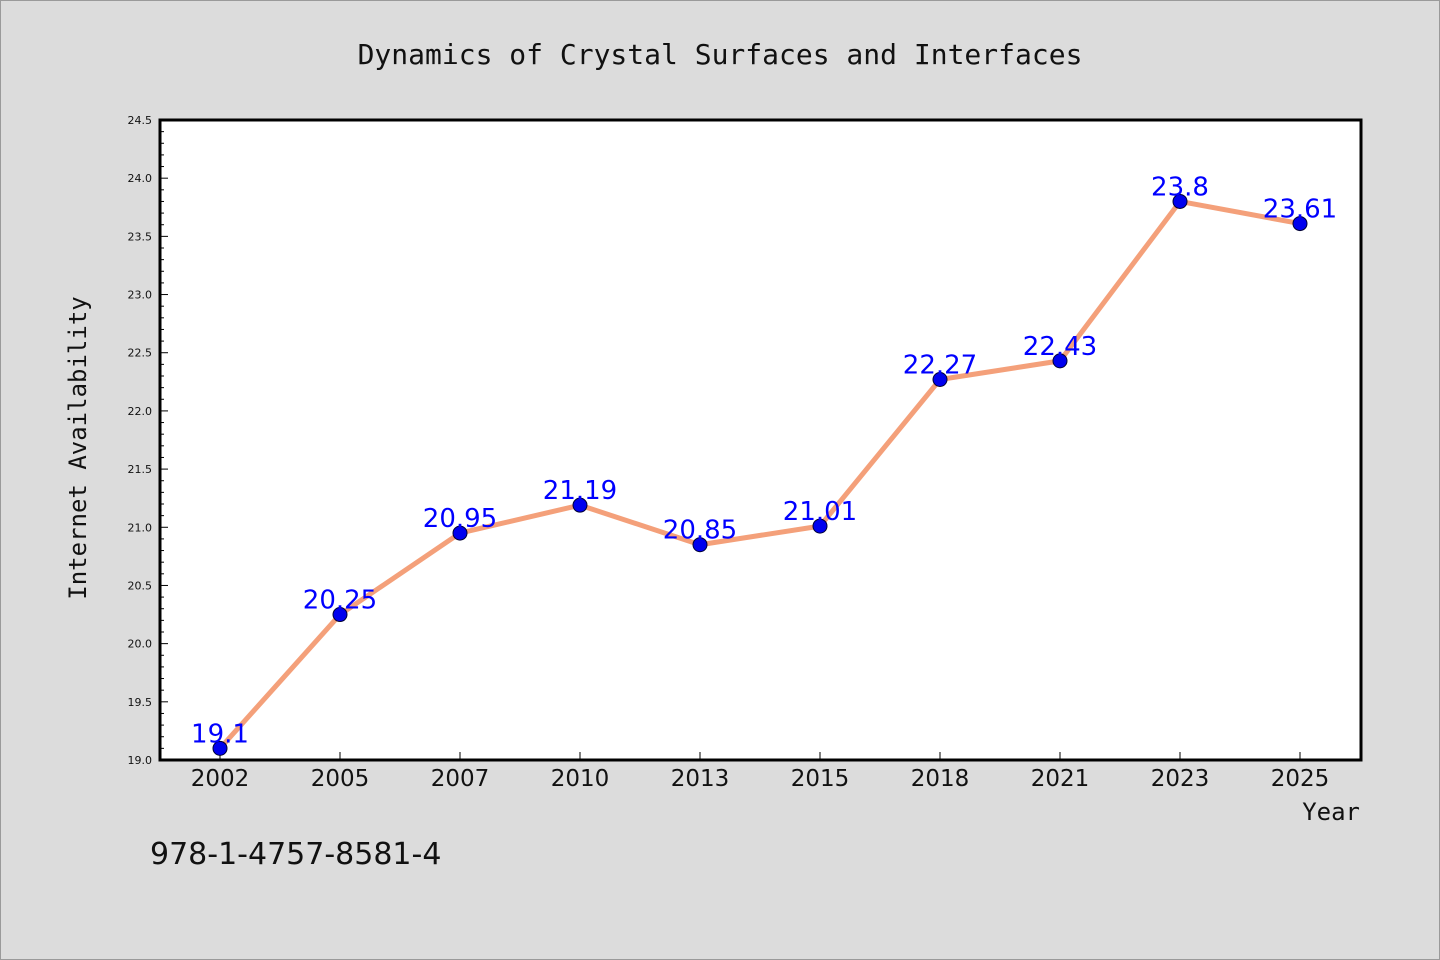 The height and width of the screenshot is (960, 1440). What do you see at coordinates (460, 519) in the screenshot?
I see `data-label: 20.95` at bounding box center [460, 519].